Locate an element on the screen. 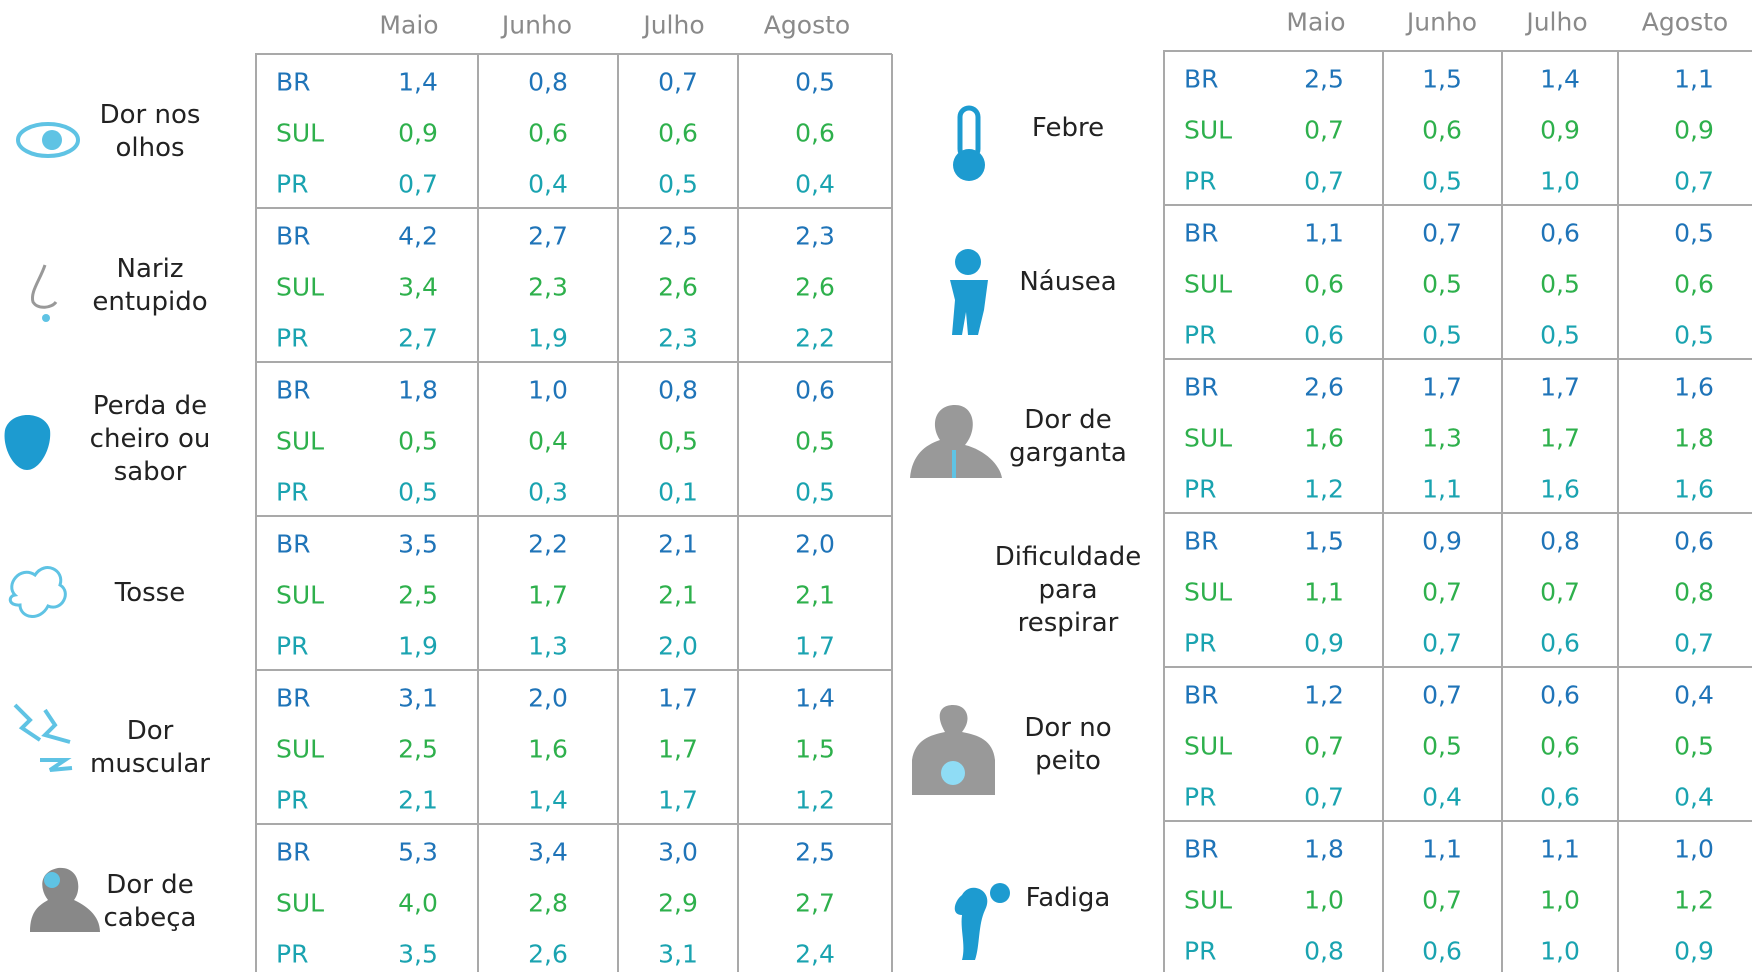  symptom-label: olhos is located at coordinates (150, 147).